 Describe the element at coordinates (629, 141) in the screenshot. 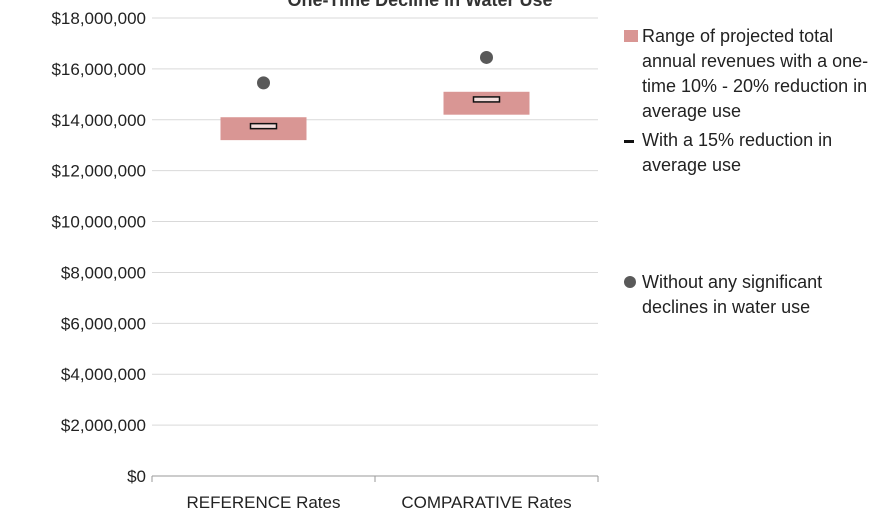

I see `legend-dash-swatch` at that location.